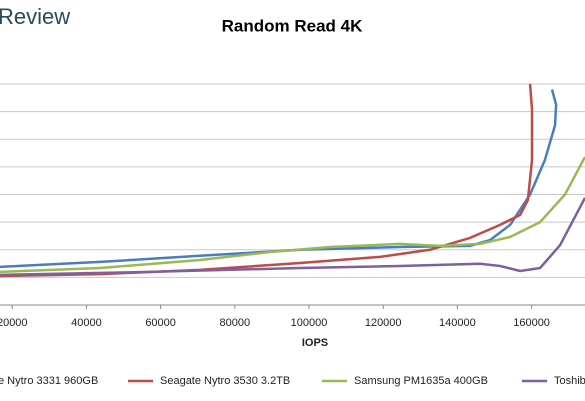  I want to click on legend-label: Seagate Nytro 3530 3.2TB, so click(225, 381).